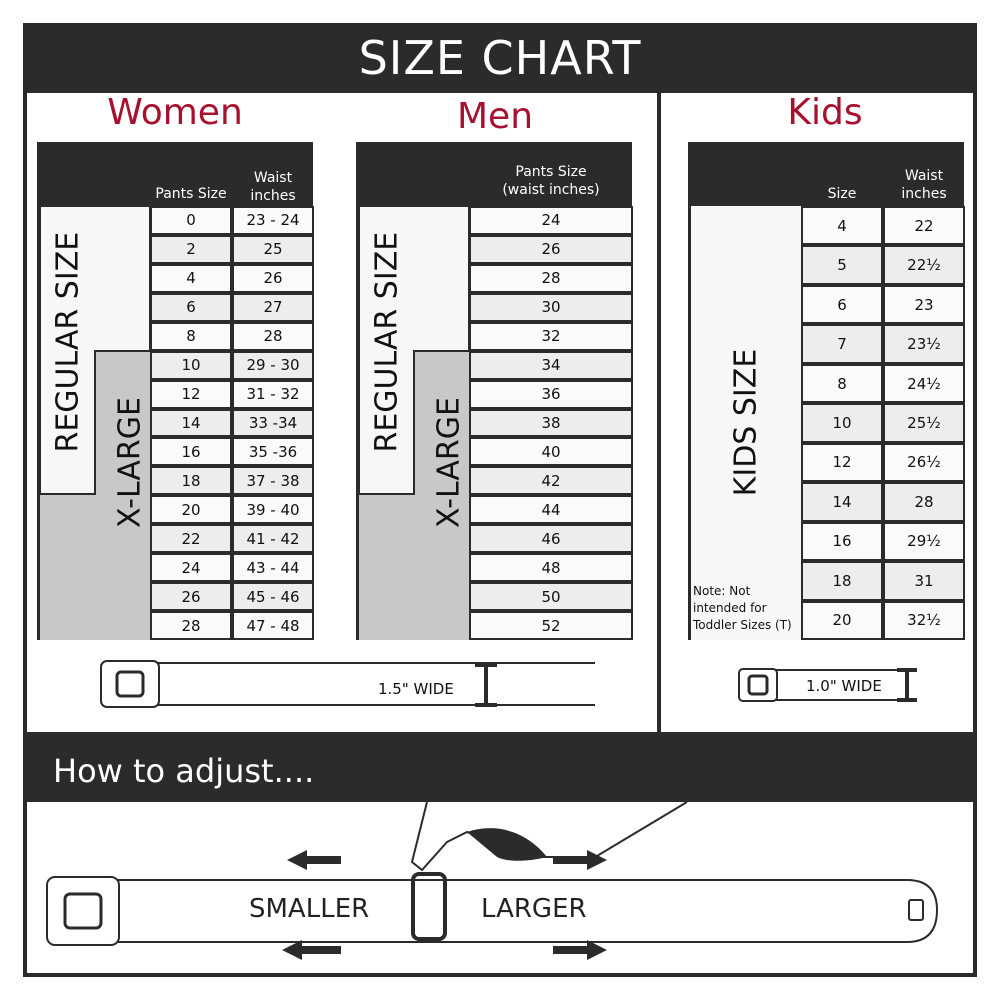 This screenshot has height=1000, width=1000. I want to click on men-size-cell: 34, so click(551, 365).